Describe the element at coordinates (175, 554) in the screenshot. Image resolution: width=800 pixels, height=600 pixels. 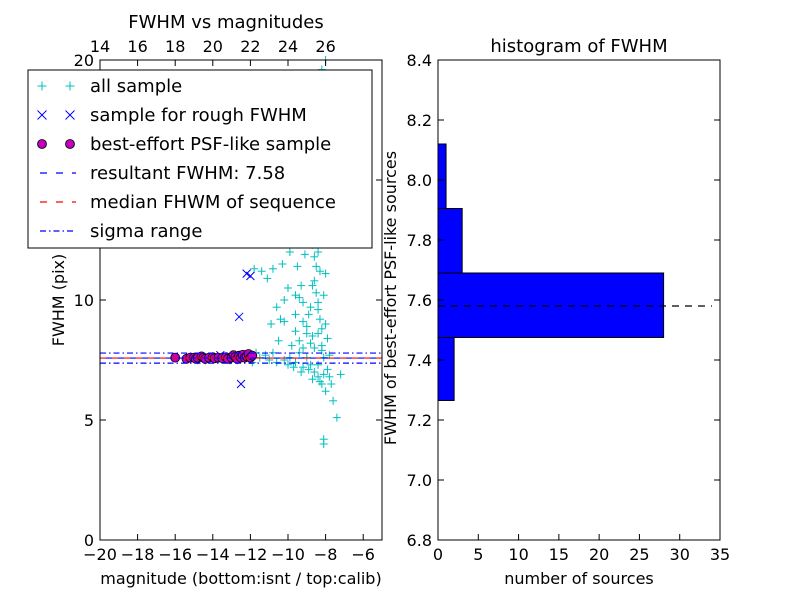
I see `x-tick-label: −16` at that location.